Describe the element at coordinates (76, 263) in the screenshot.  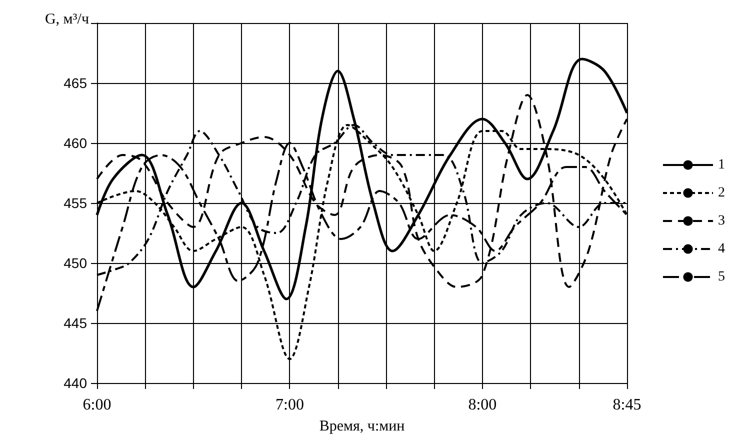
I see `y-tick-label: 450` at that location.